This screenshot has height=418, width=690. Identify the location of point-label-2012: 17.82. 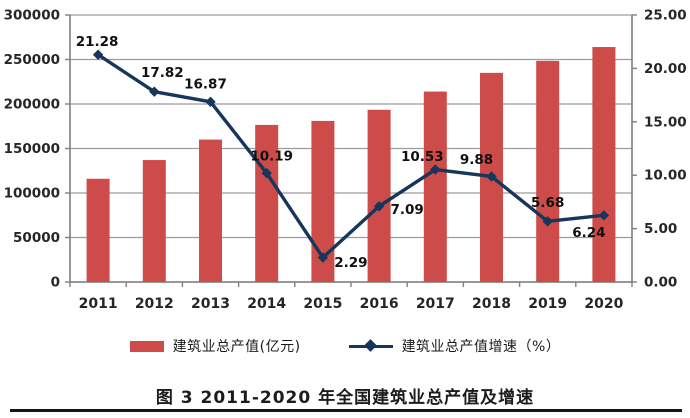
(162, 73).